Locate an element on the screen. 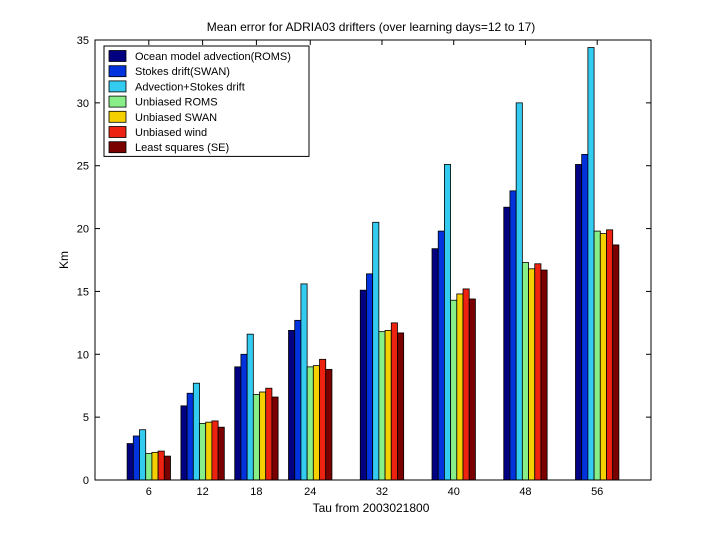 The image size is (720, 540). y-tick-label: 25 is located at coordinates (83, 167).